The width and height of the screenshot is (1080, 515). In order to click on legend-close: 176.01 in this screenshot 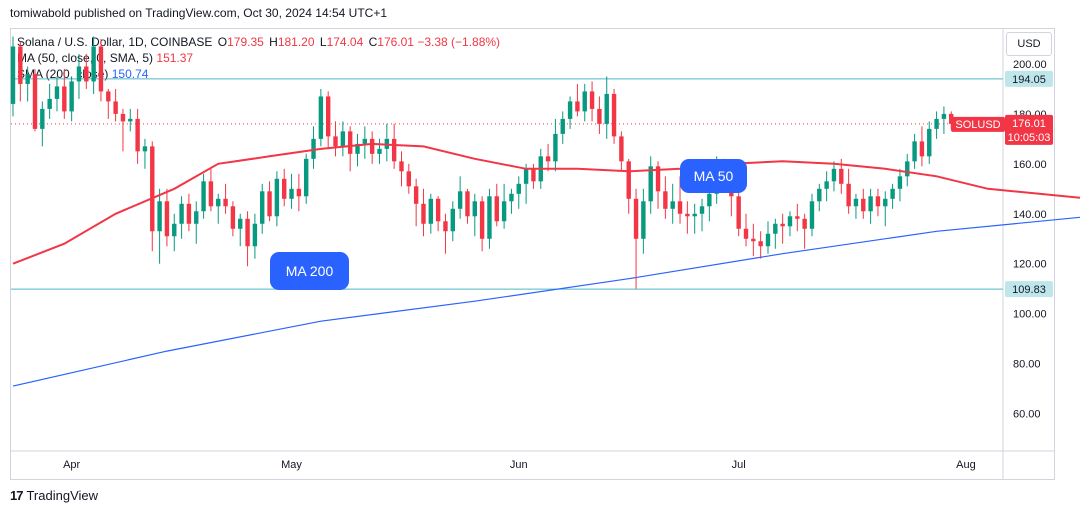, I will do `click(395, 42)`.